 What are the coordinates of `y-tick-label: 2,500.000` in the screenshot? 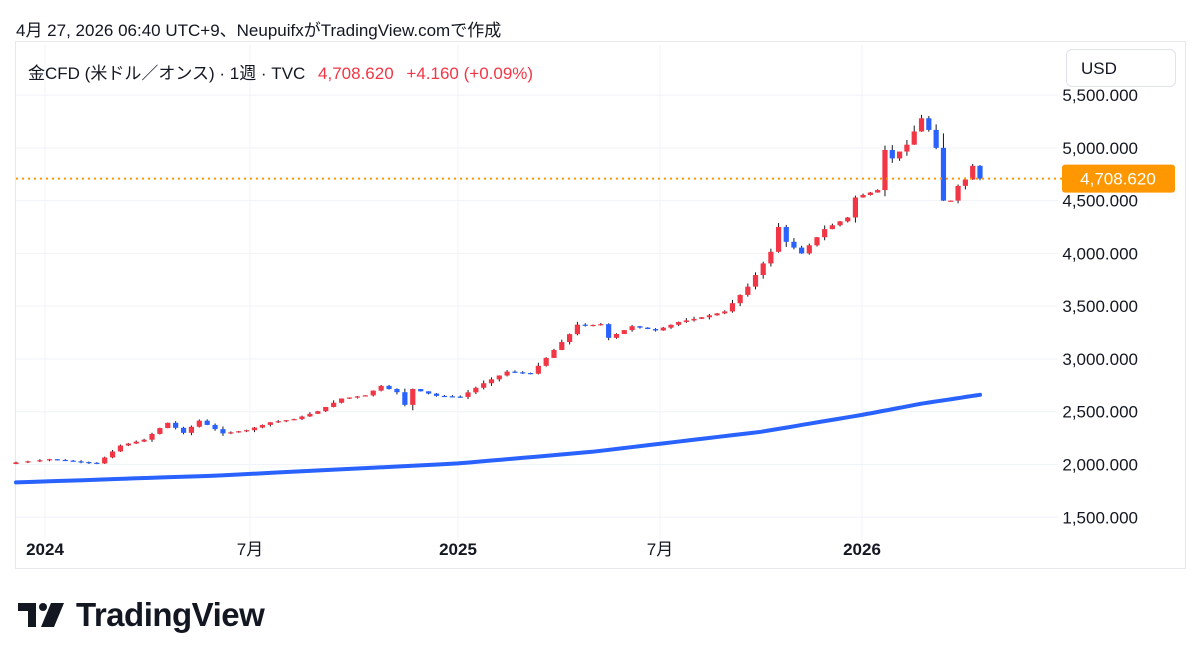 It's located at (1100, 412).